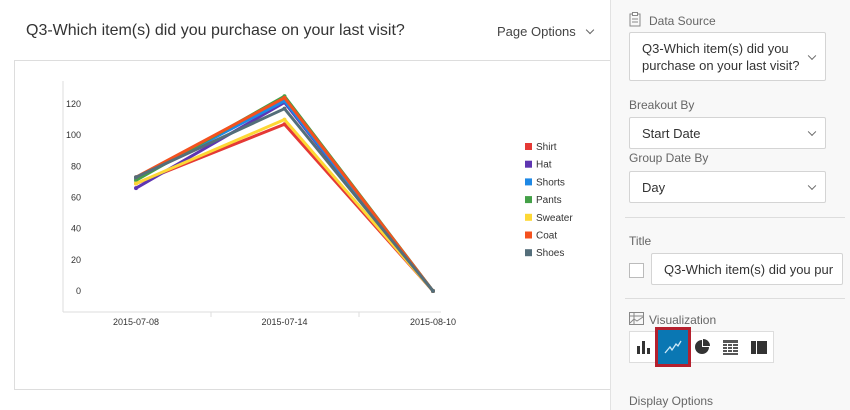 The height and width of the screenshot is (410, 850). What do you see at coordinates (544, 165) in the screenshot?
I see `legend-label: Hat` at bounding box center [544, 165].